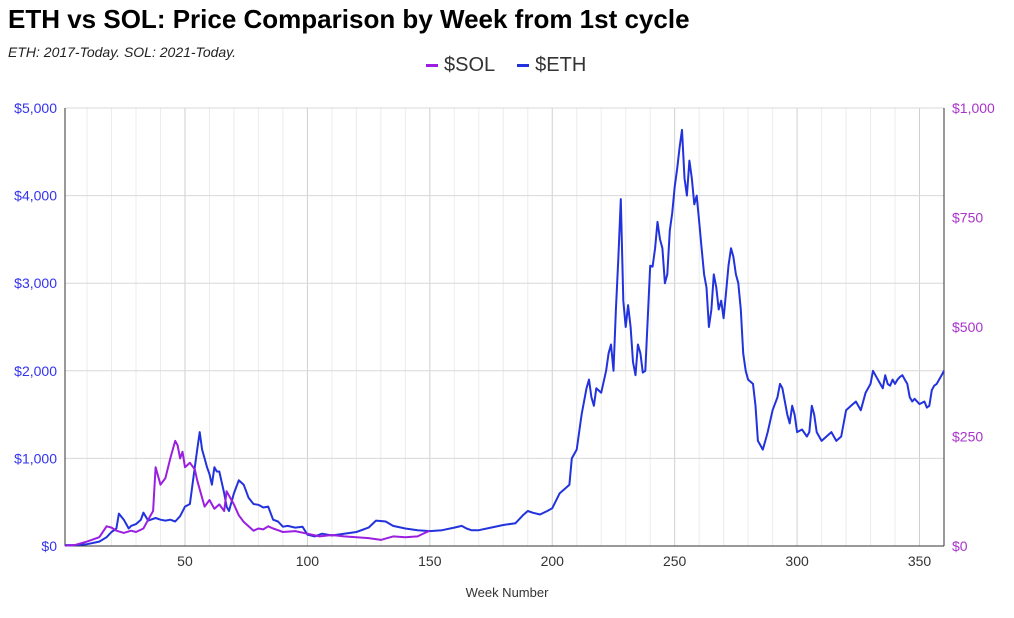 The width and height of the screenshot is (1014, 618). What do you see at coordinates (35, 108) in the screenshot?
I see `y-left-tick-label: $5,000` at bounding box center [35, 108].